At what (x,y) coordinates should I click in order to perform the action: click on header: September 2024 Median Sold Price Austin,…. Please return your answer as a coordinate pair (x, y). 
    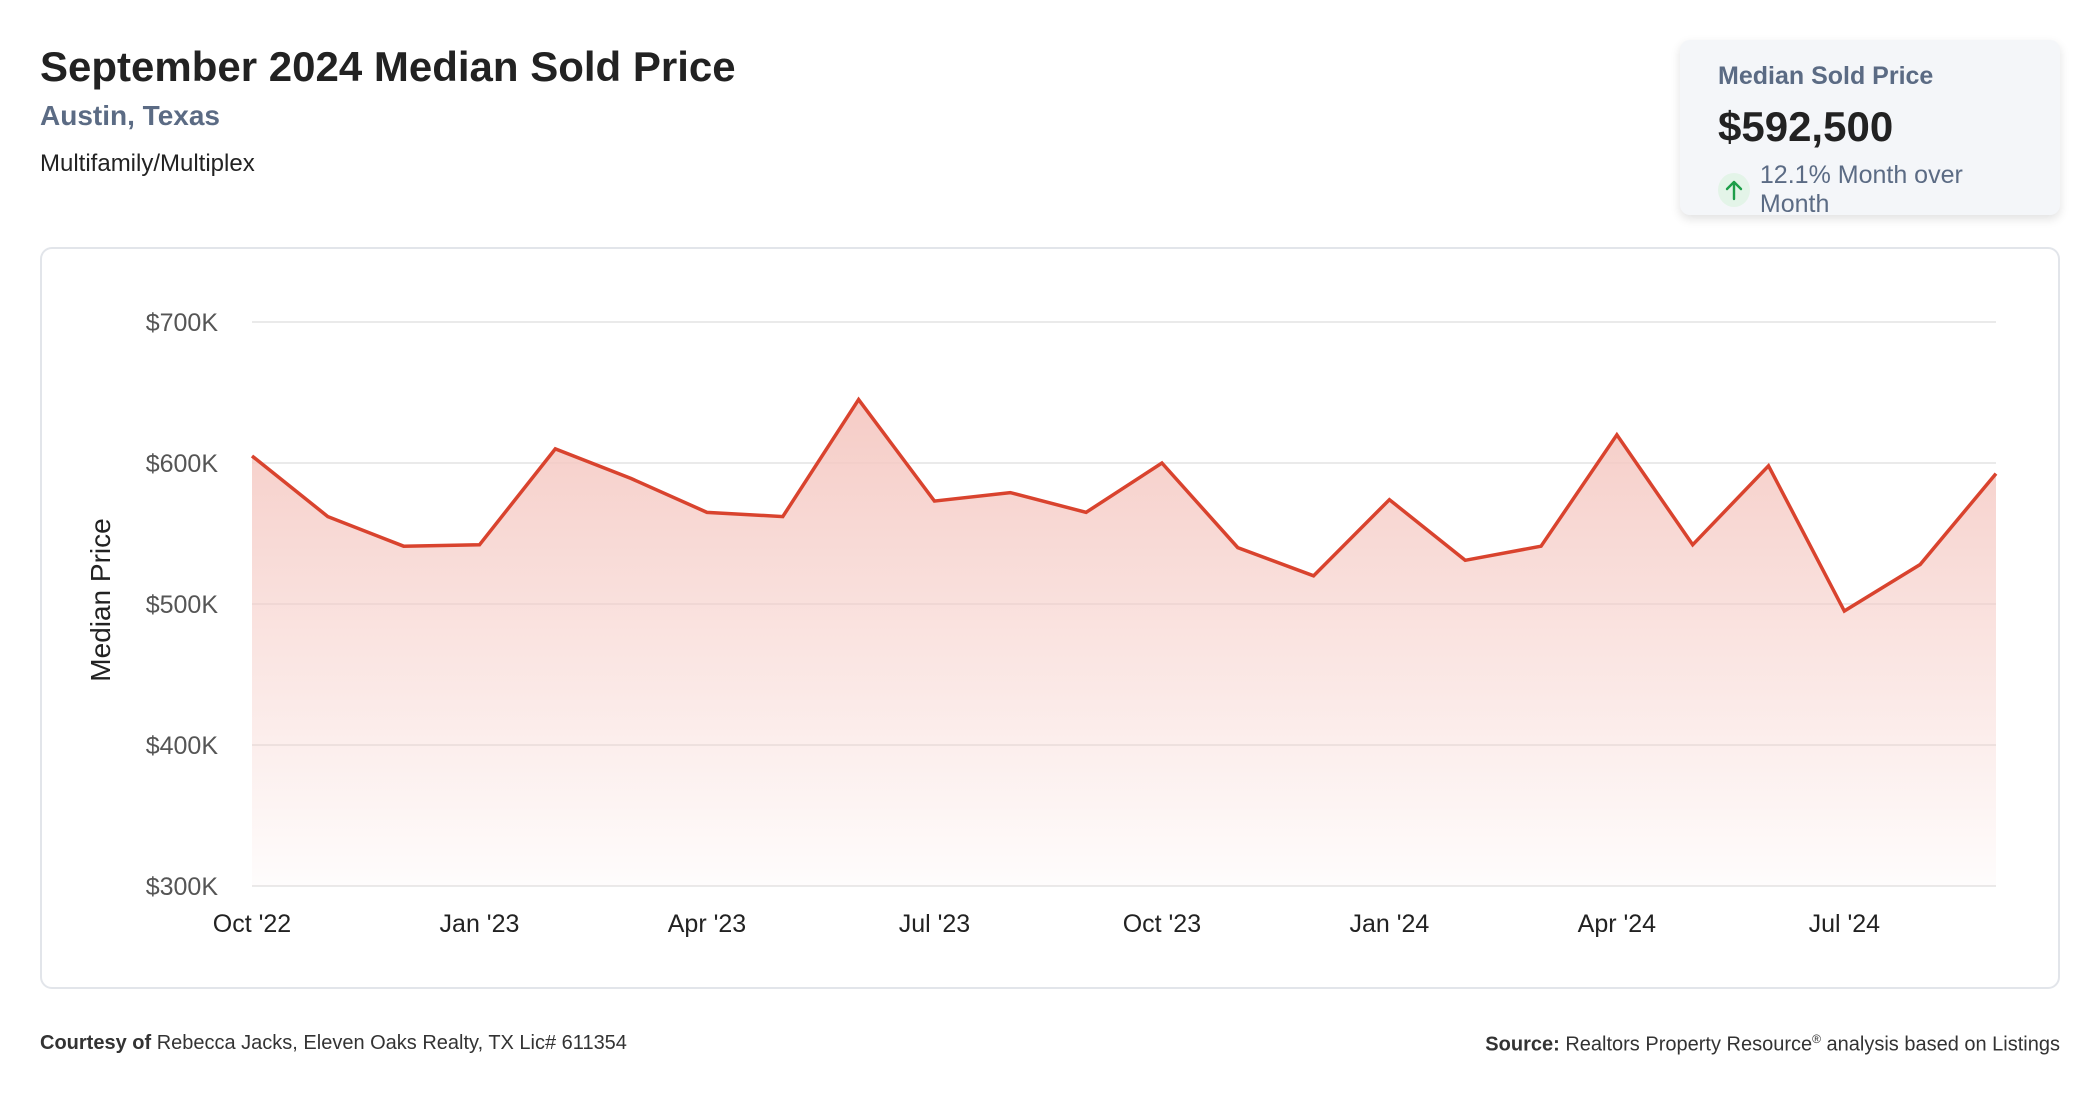
    Looking at the image, I should click on (388, 110).